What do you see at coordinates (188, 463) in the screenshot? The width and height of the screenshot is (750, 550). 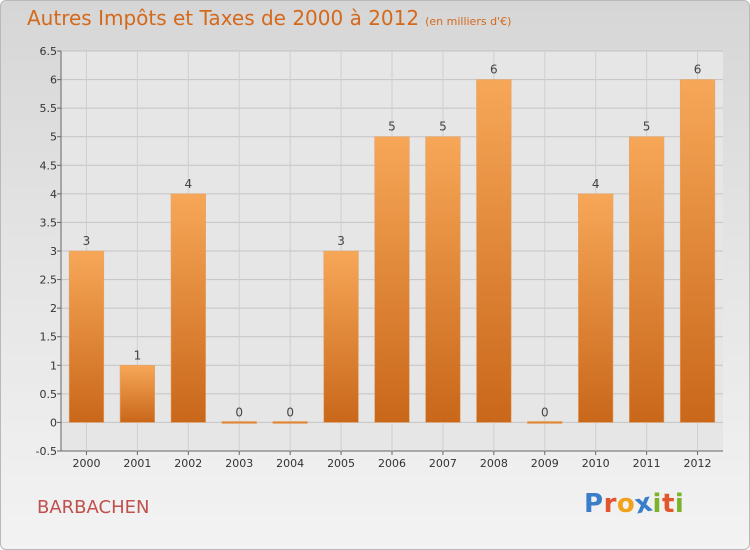 I see `x-tick-label: 2002` at bounding box center [188, 463].